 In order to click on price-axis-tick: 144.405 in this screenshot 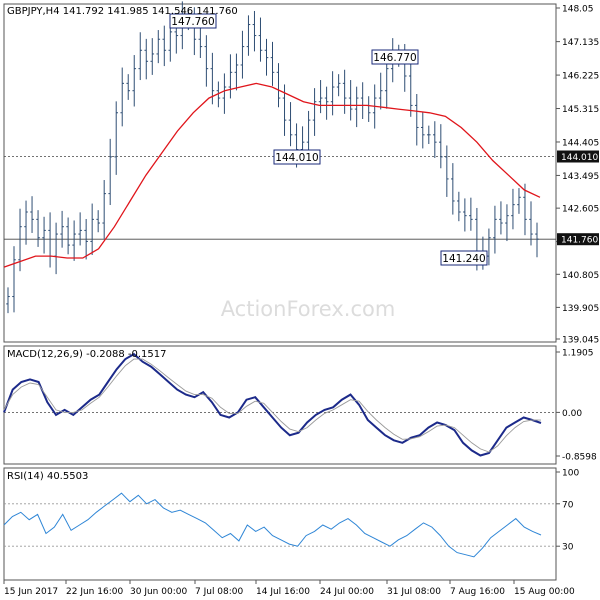, I will do `click(580, 143)`.